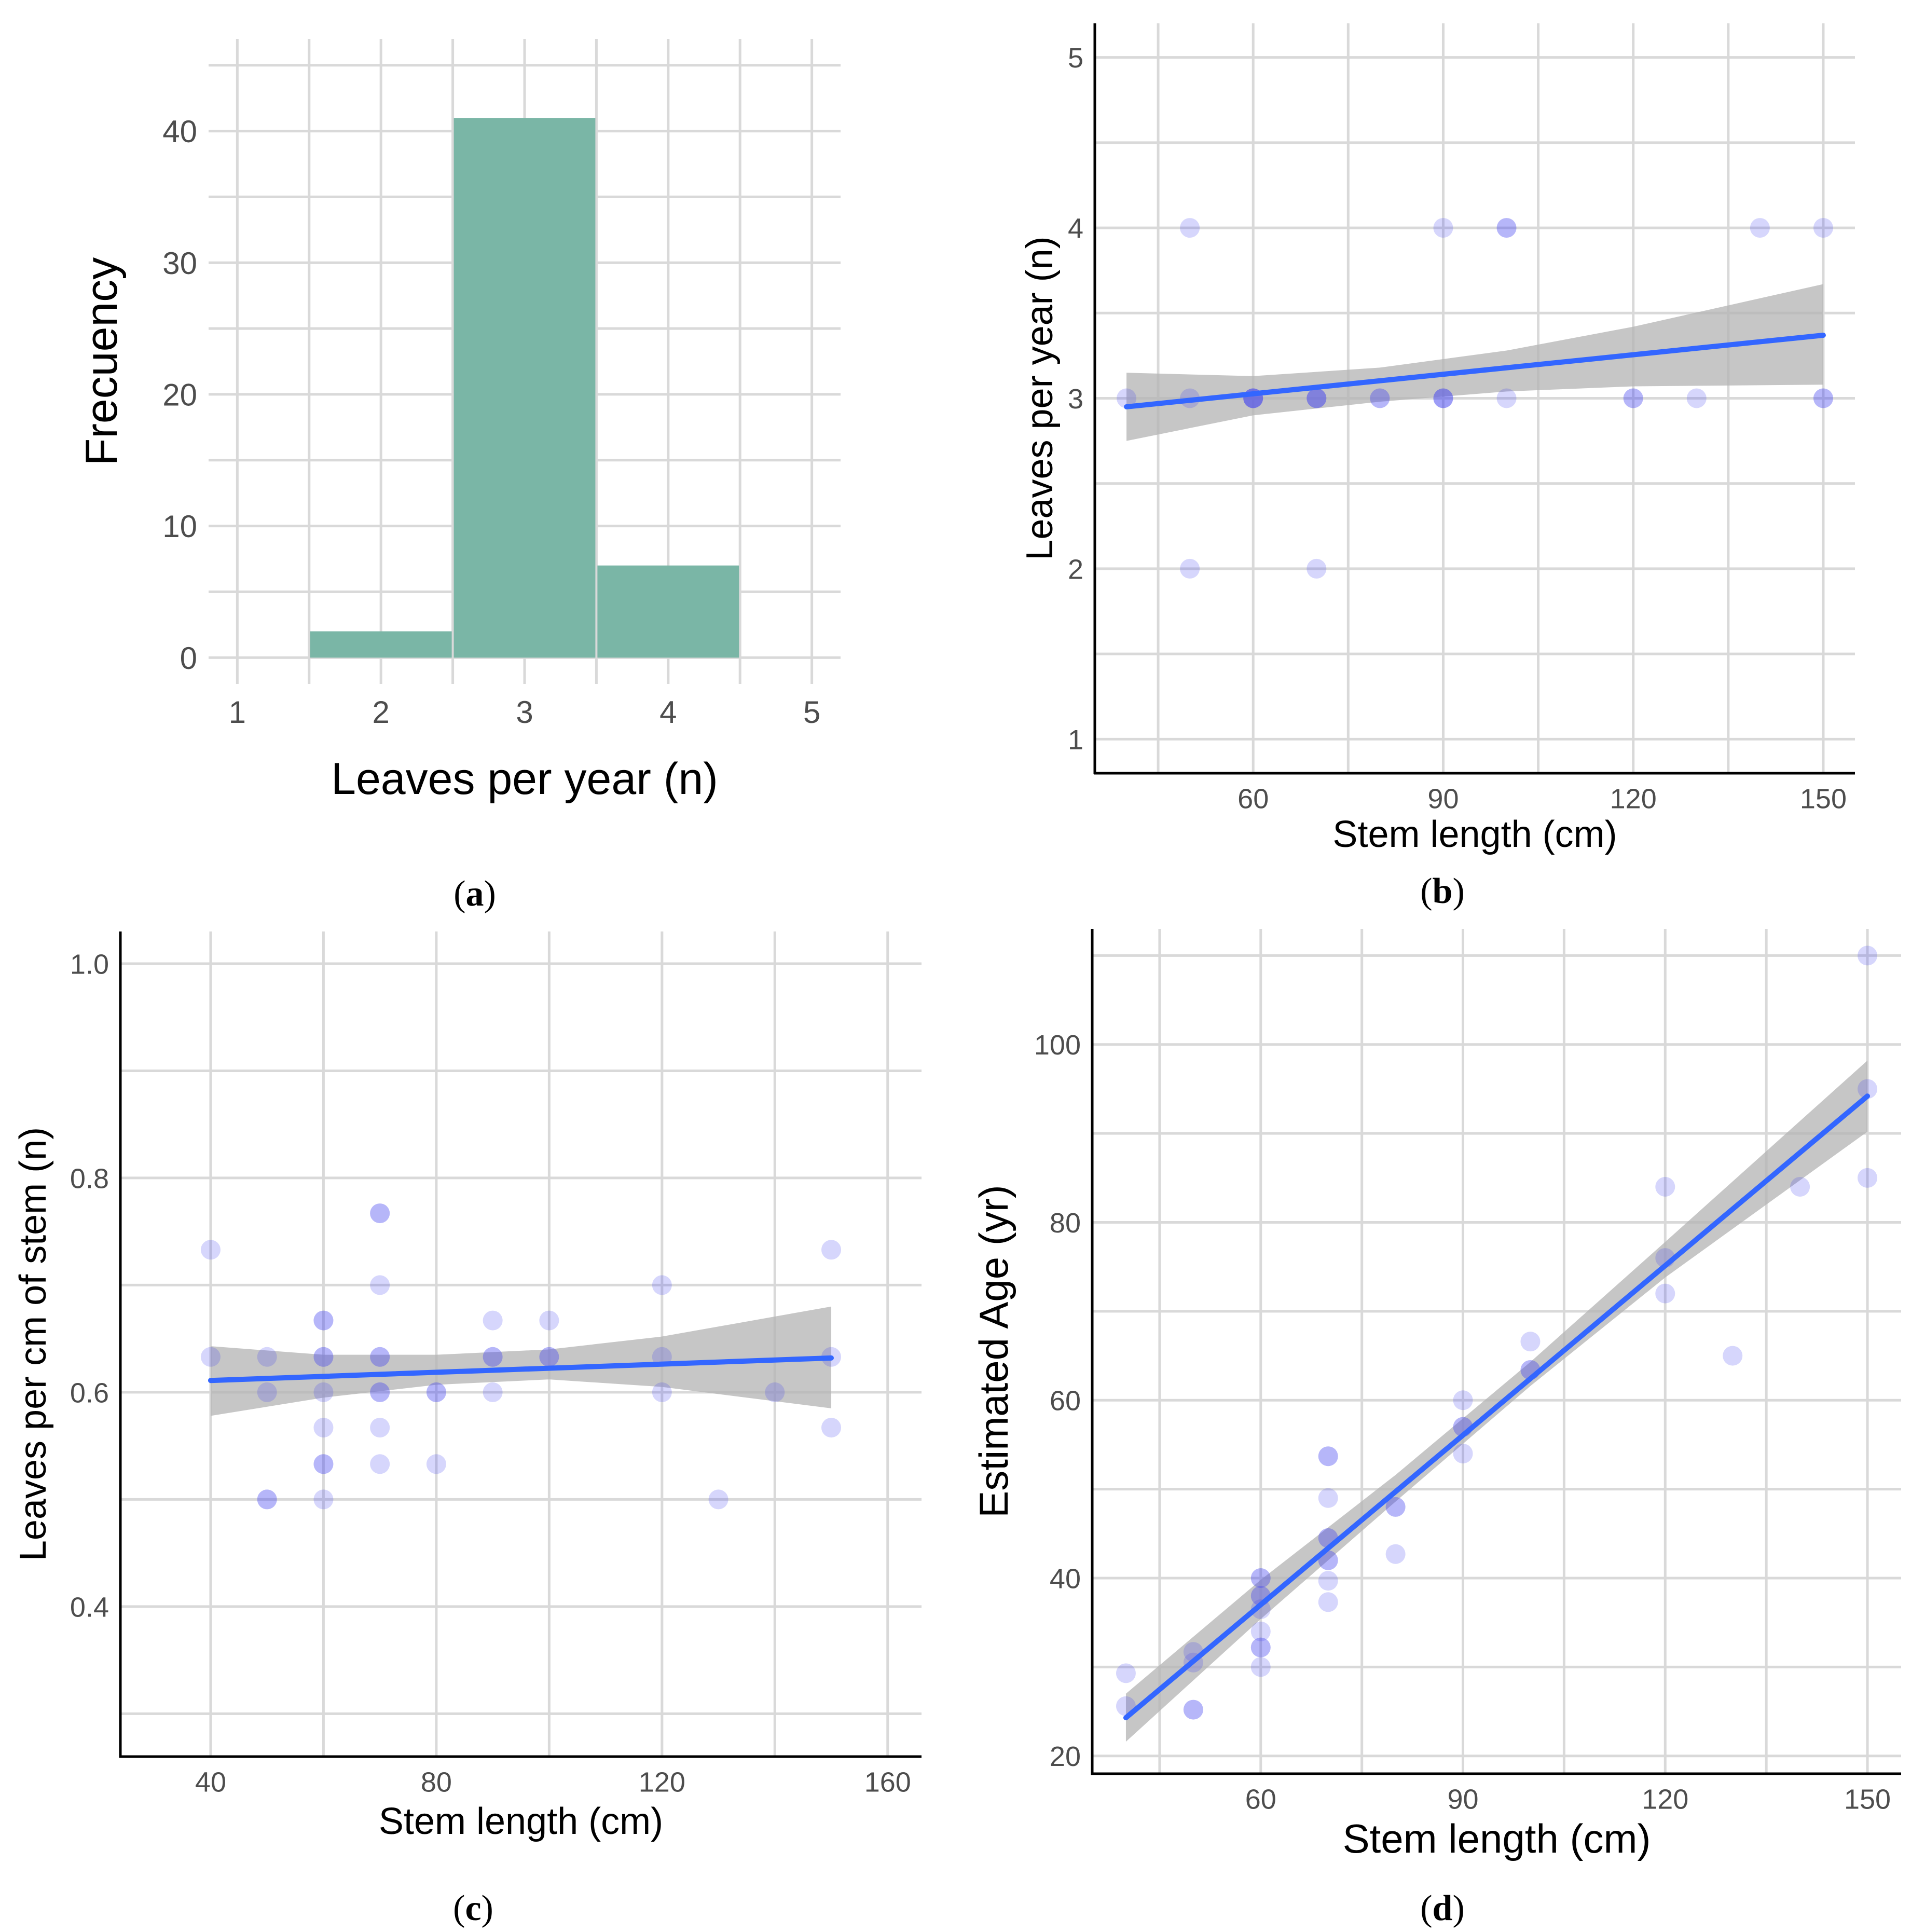  What do you see at coordinates (473, 1908) in the screenshot?
I see `panel-label: (c)` at bounding box center [473, 1908].